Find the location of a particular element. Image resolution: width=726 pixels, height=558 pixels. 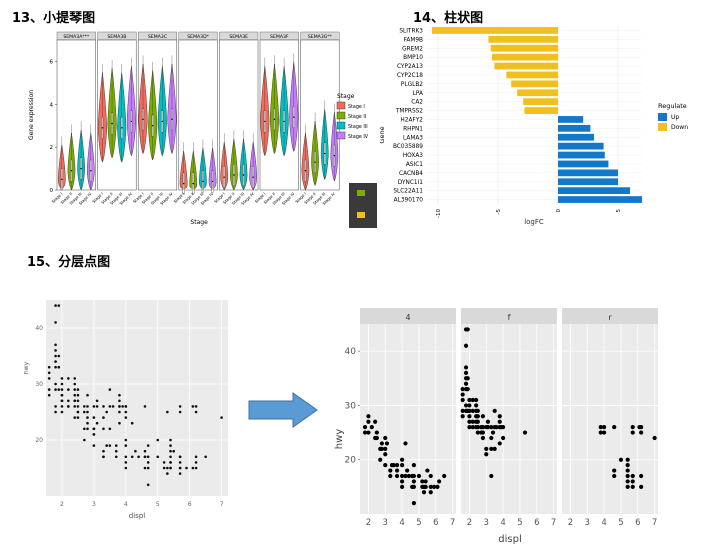

bar-cyp2c18 is located at coordinates (532, 75).